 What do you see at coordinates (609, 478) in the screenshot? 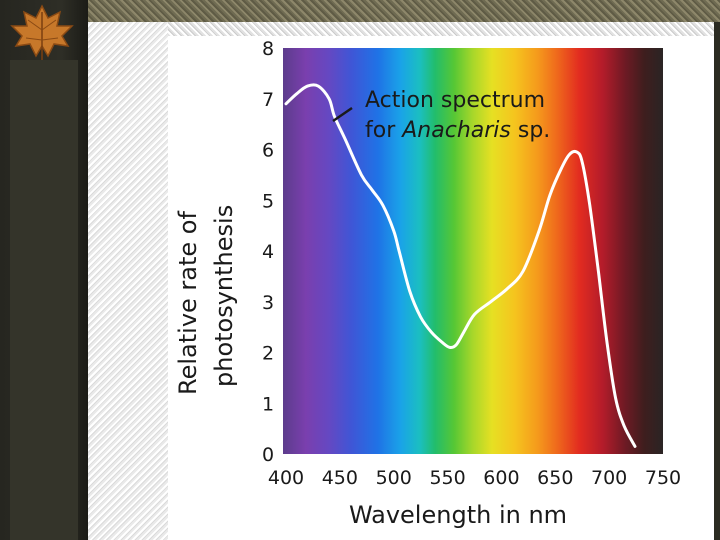
I see `x-tick-label: 700` at bounding box center [609, 478].